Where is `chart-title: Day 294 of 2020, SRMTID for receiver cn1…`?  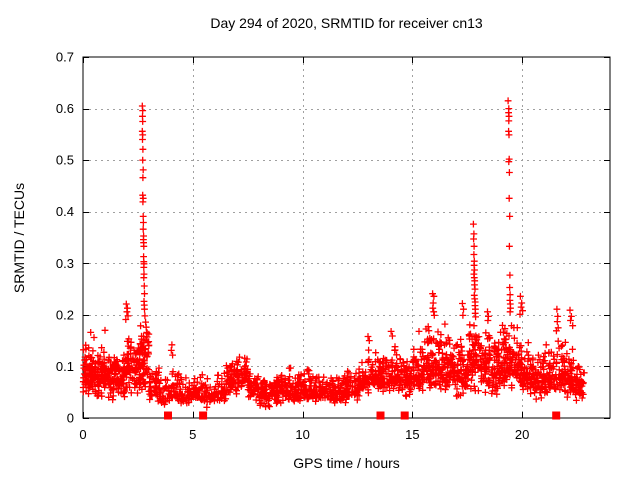
chart-title: Day 294 of 2020, SRMTID for receiver cn1… is located at coordinates (346, 23).